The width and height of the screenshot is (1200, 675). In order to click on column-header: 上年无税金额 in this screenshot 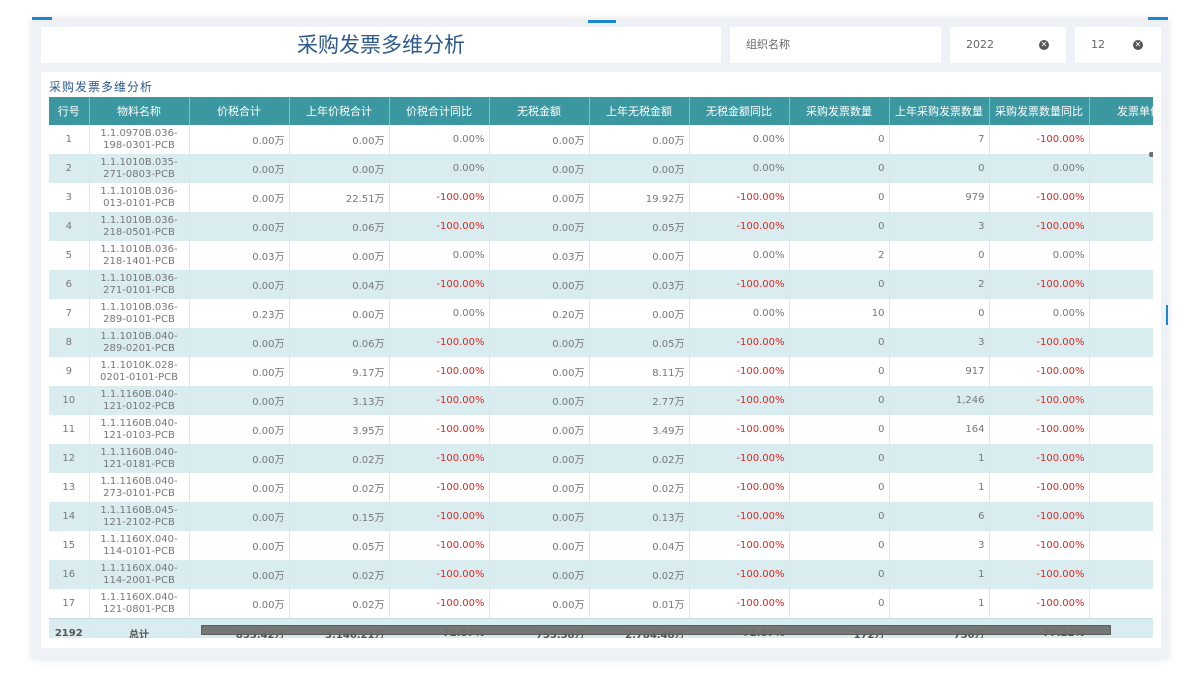, I will do `click(639, 111)`.